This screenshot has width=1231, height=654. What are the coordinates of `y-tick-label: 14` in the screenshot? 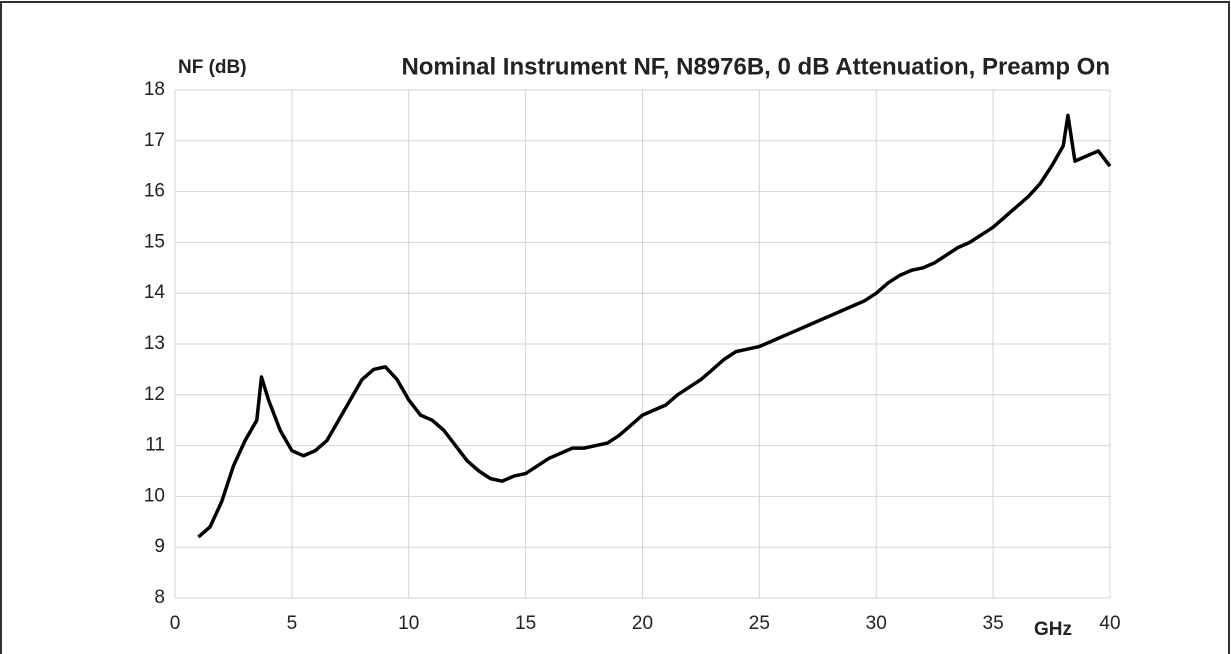 It's located at (155, 292).